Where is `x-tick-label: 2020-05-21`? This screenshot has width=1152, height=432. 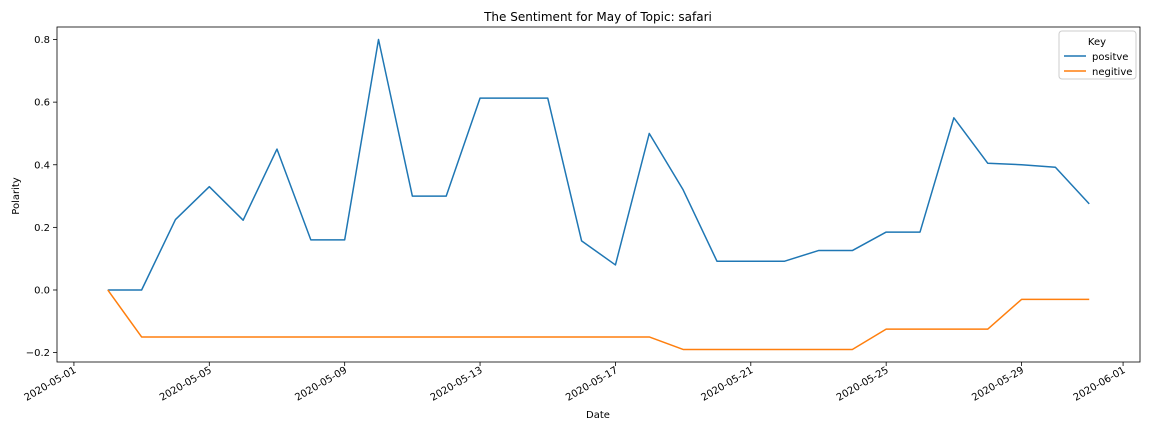
x-tick-label: 2020-05-21 is located at coordinates (727, 384).